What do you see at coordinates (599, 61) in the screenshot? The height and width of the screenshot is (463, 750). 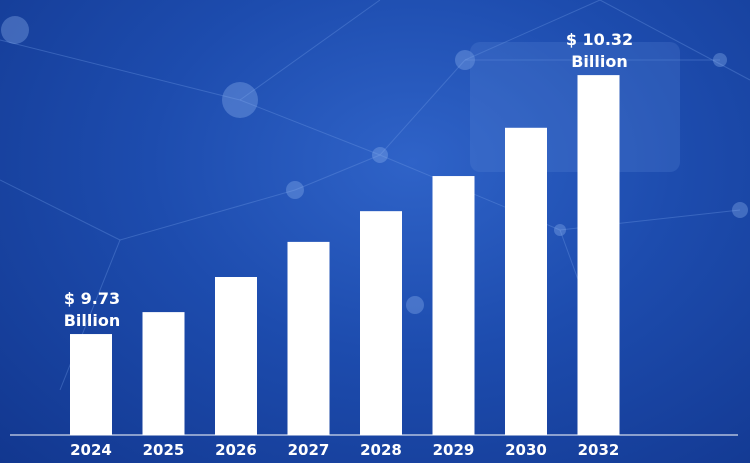 I see `data-label-2032-line2: Billion` at bounding box center [599, 61].